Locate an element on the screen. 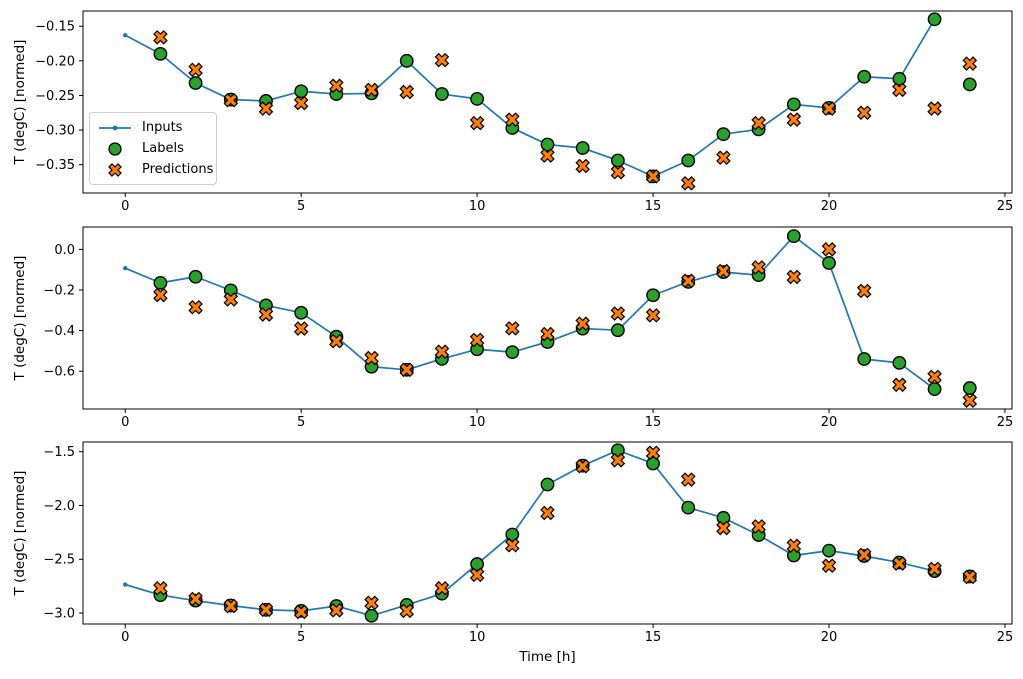 Image resolution: width=1023 pixels, height=679 pixels. y-tick-label: −0.20 is located at coordinates (55, 61).